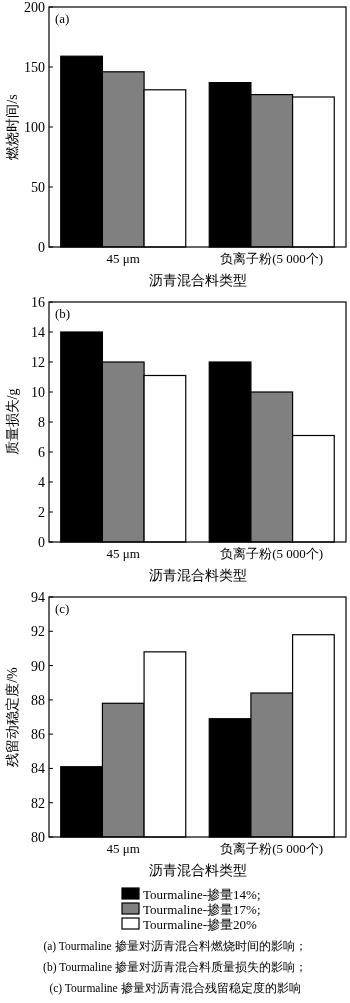 This screenshot has width=350, height=1003. What do you see at coordinates (38, 632) in the screenshot?
I see `y-tick-label: 92` at bounding box center [38, 632].